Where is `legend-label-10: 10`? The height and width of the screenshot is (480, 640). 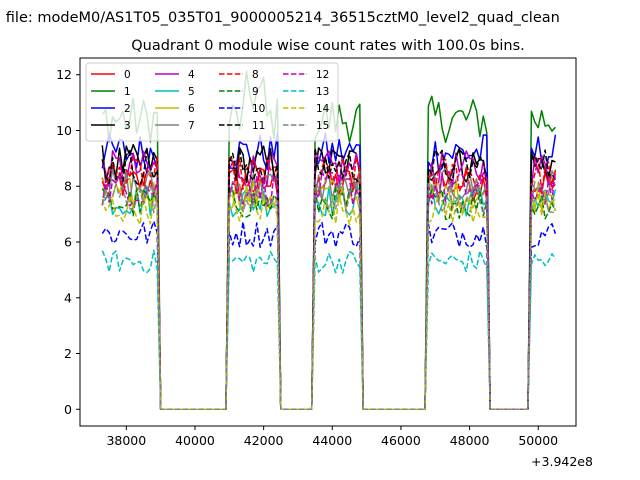 legend-label-10: 10 is located at coordinates (258, 109).